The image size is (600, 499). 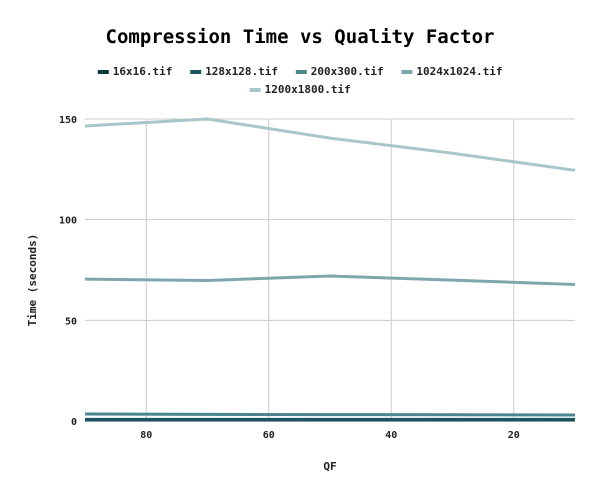 I want to click on x-tick-label: 20, so click(x=514, y=435).